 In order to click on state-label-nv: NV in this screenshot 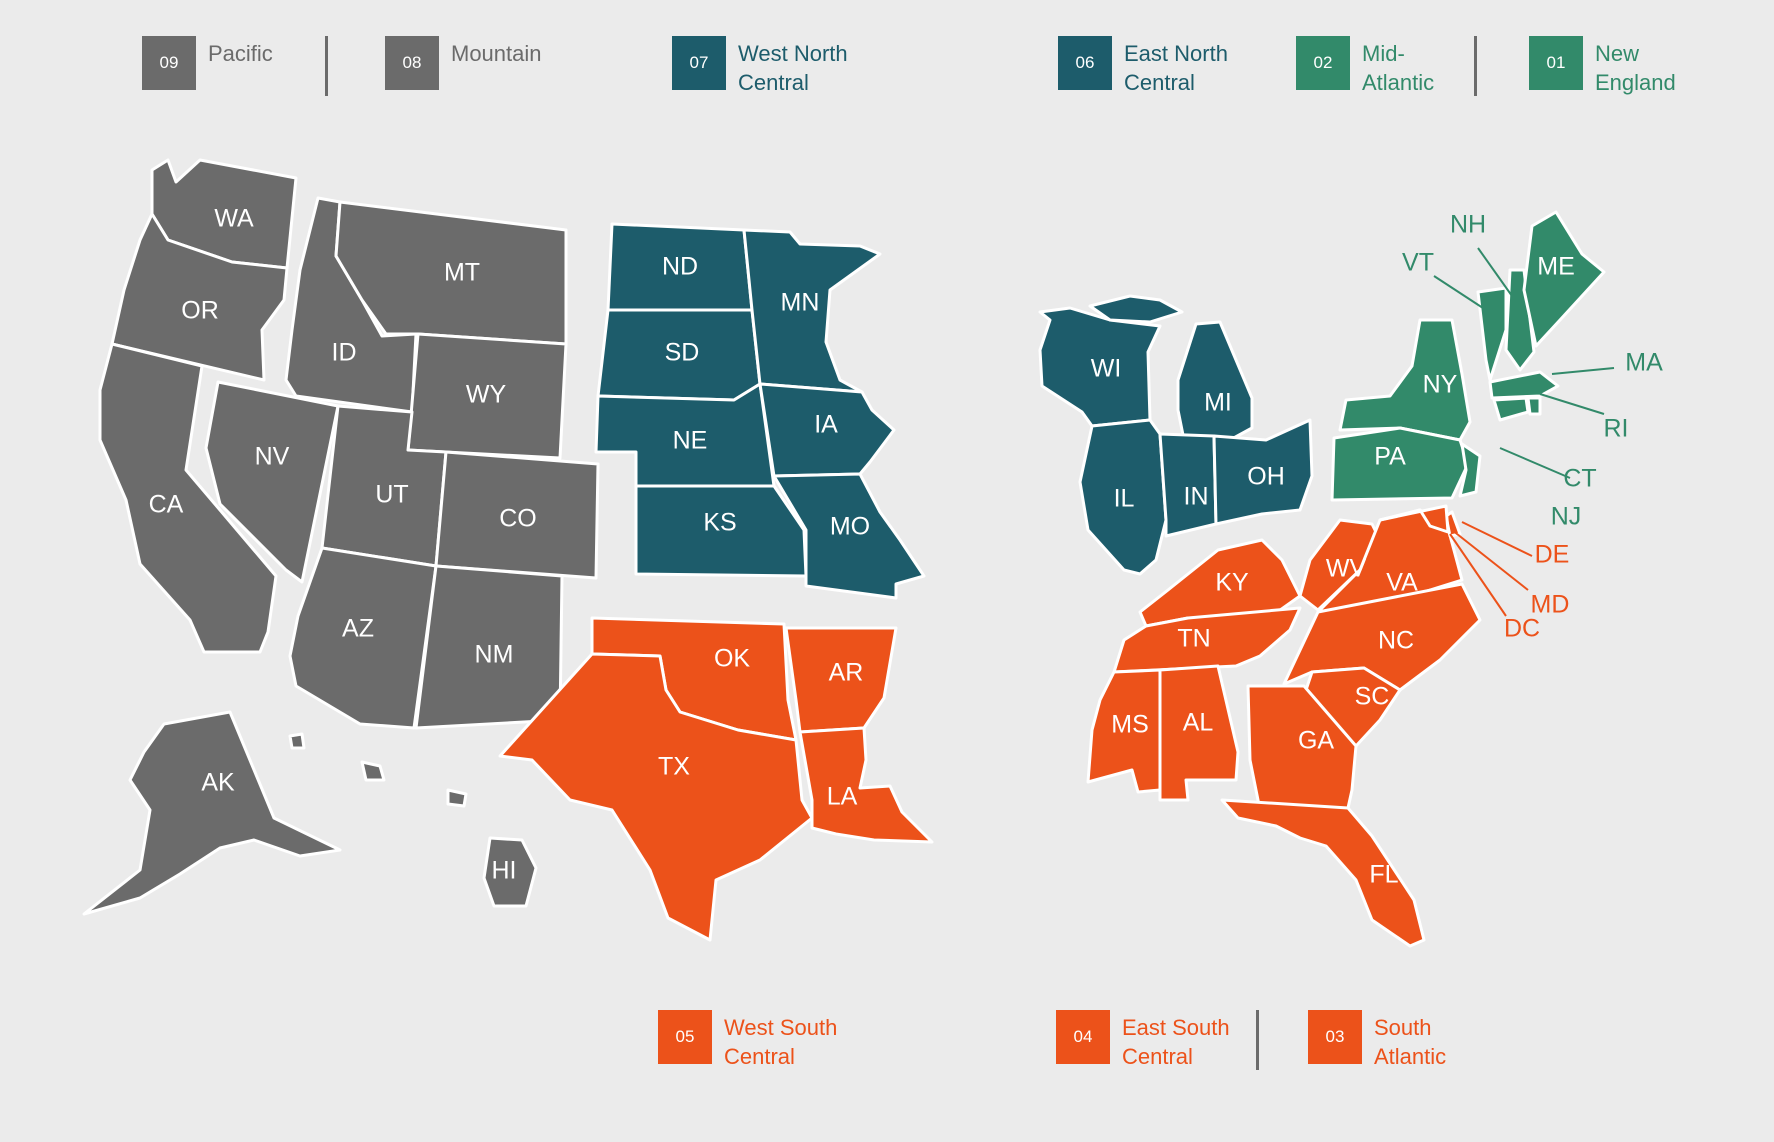, I will do `click(272, 457)`.